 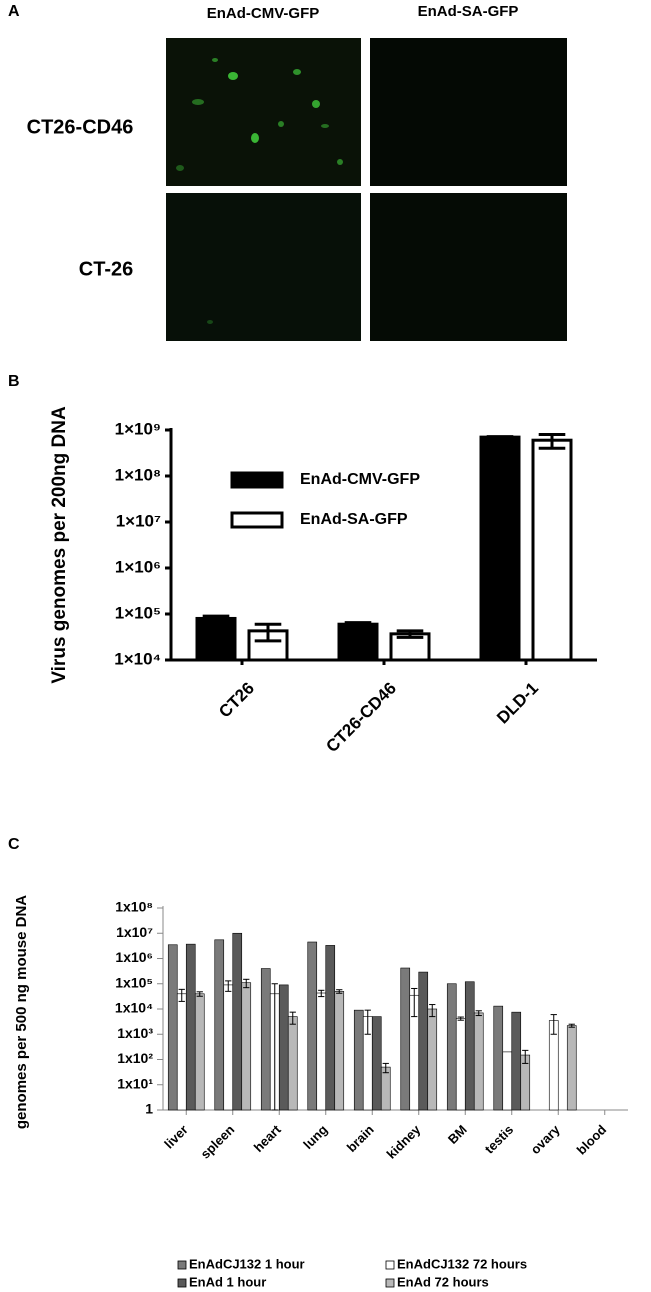 I want to click on panel-label: C, so click(x=14, y=844).